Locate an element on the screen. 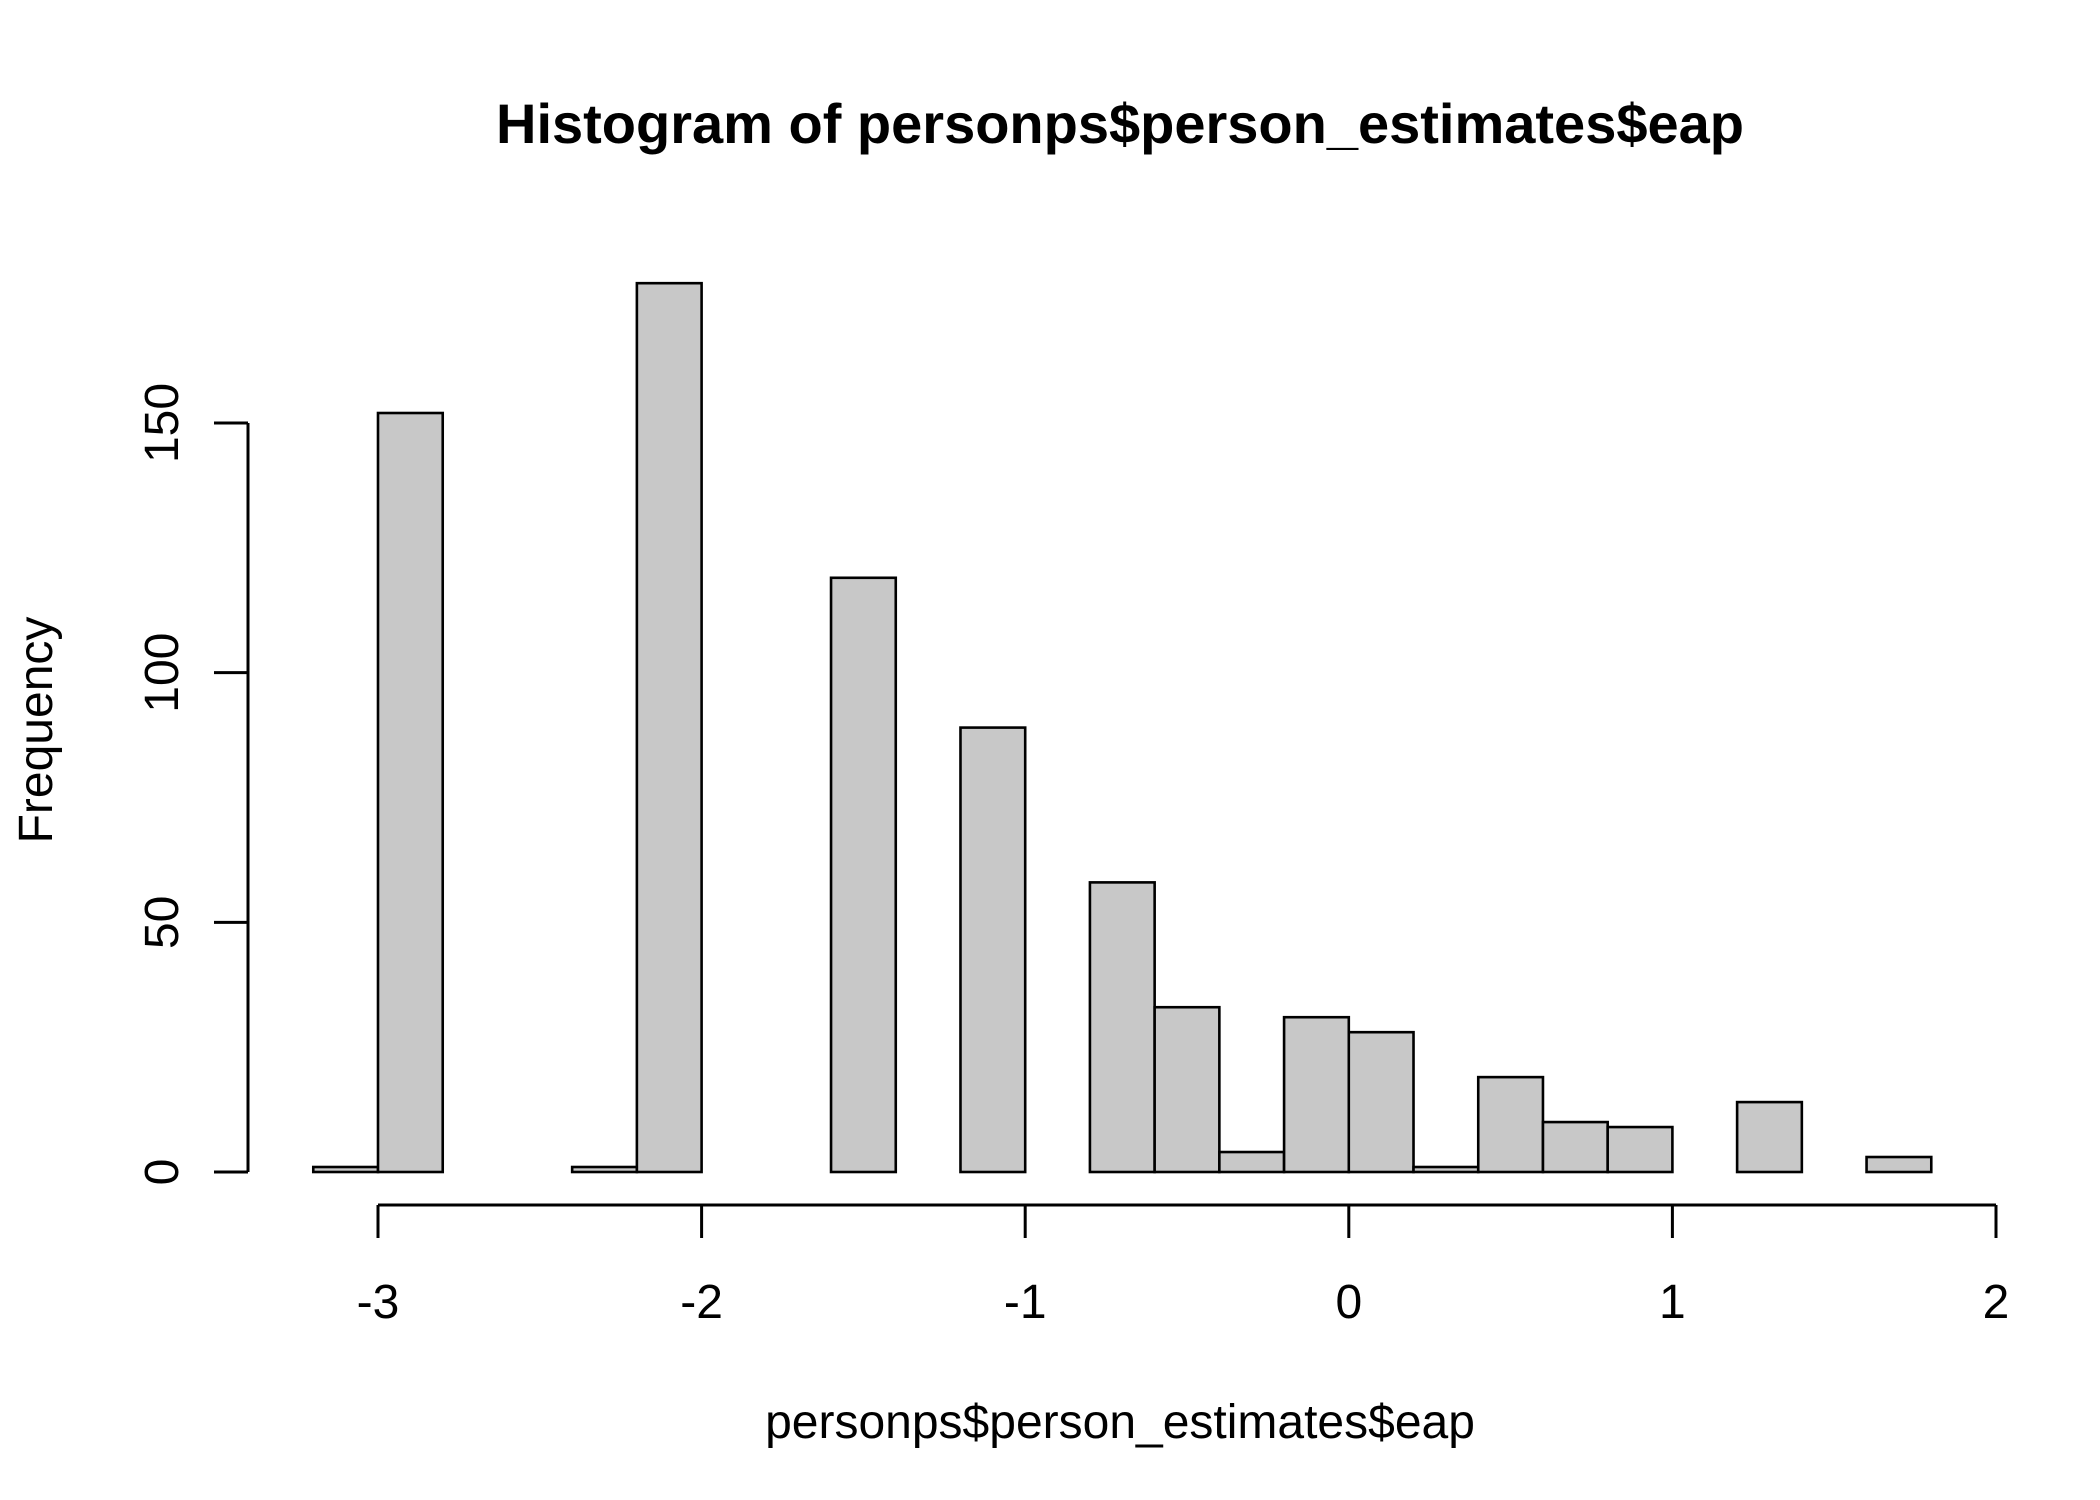 Image resolution: width=2100 pixels, height=1500 pixels. x-axis-label: personps$person_estimates$eap is located at coordinates (1120, 1422).